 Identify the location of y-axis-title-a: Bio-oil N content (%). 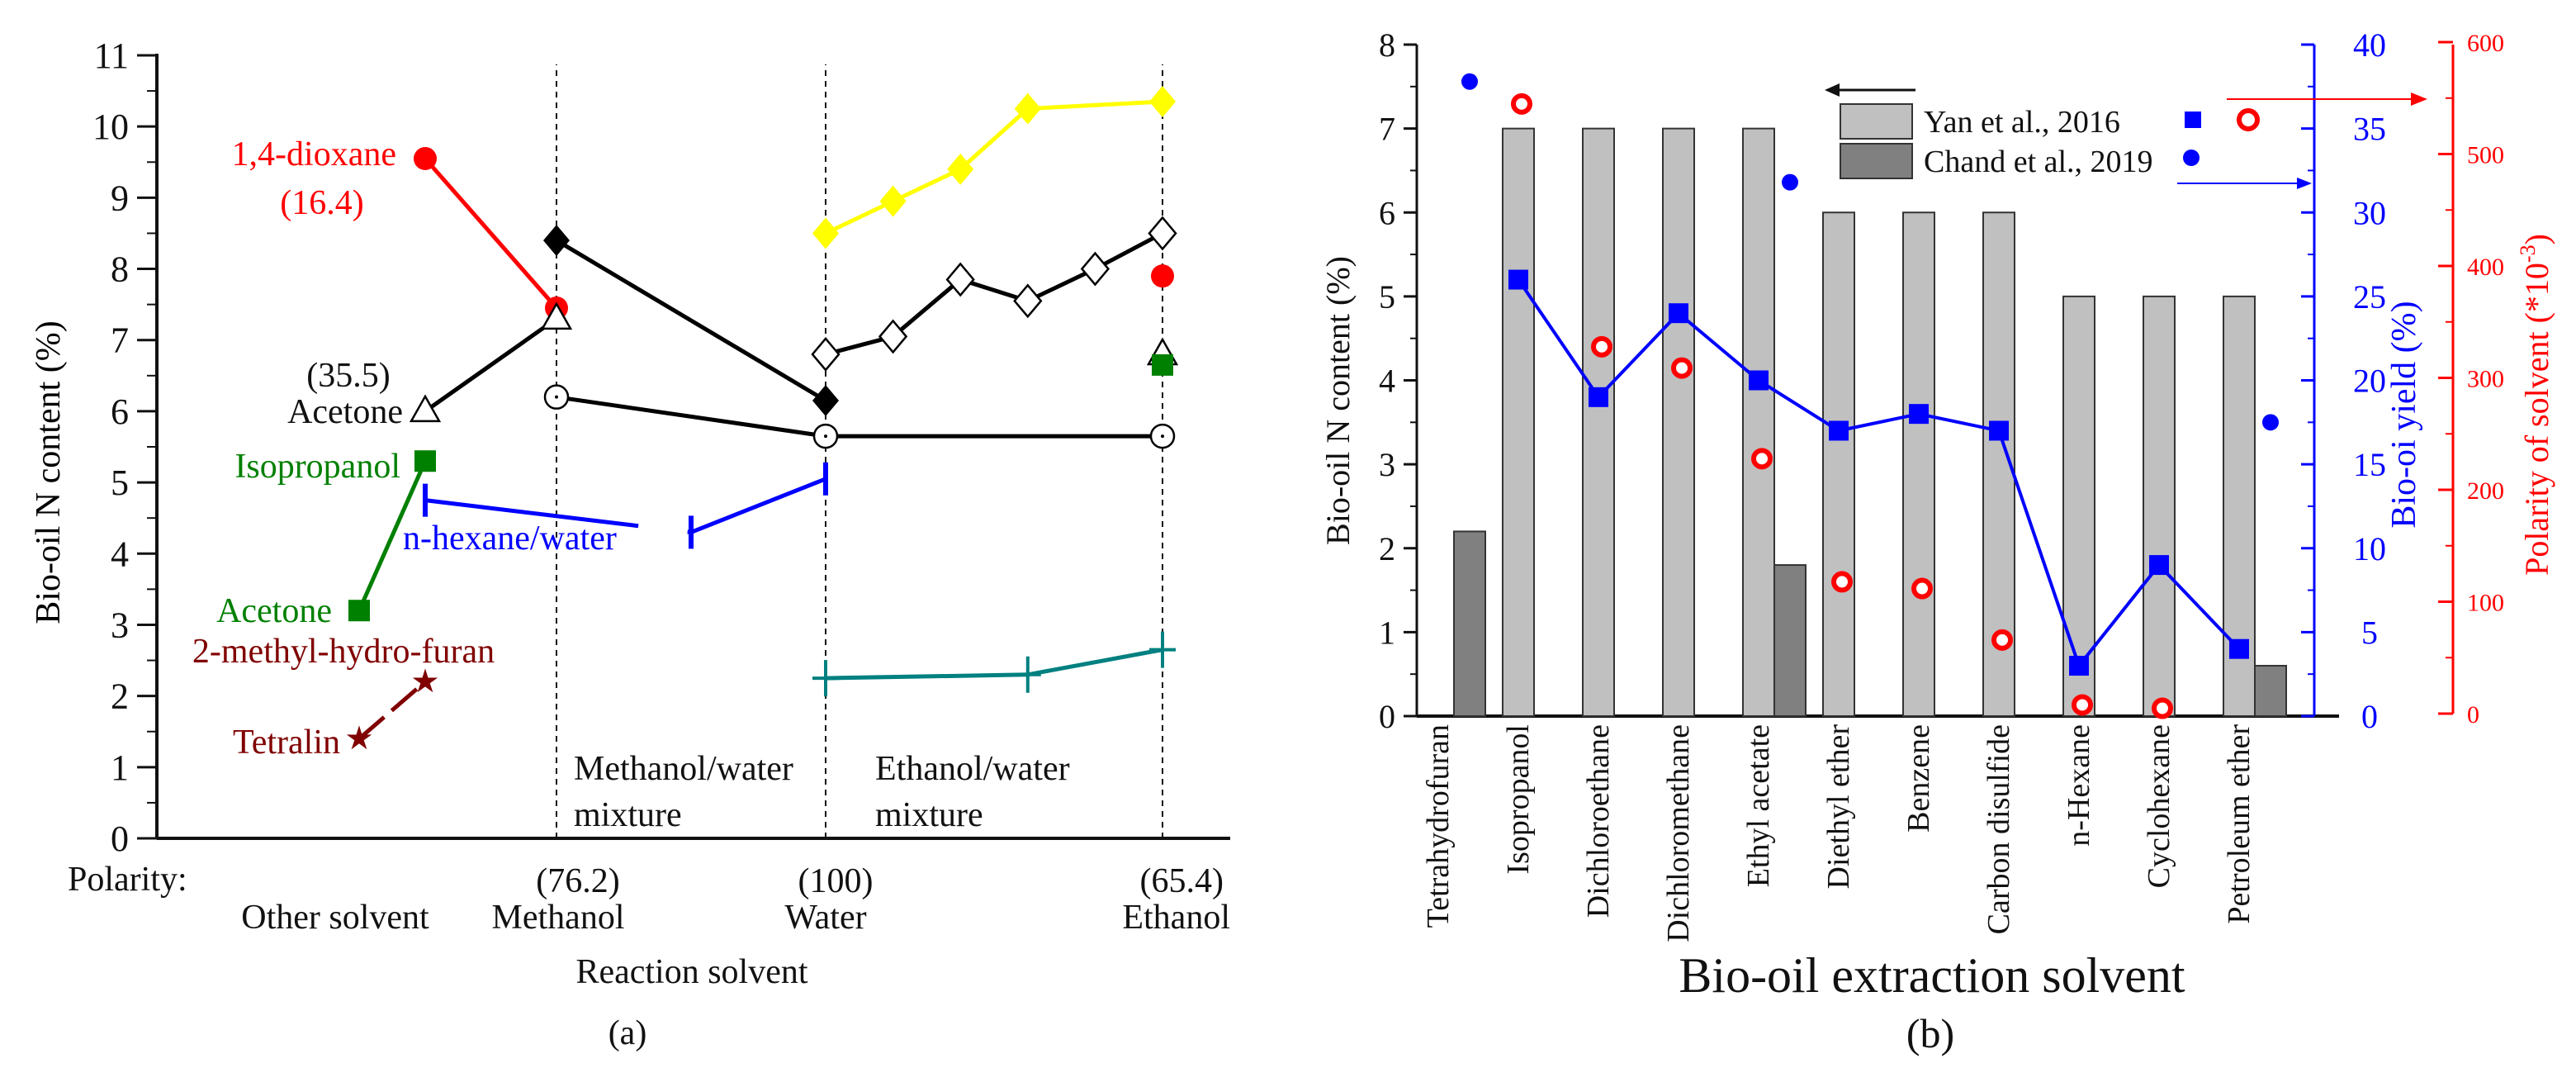
(49, 472).